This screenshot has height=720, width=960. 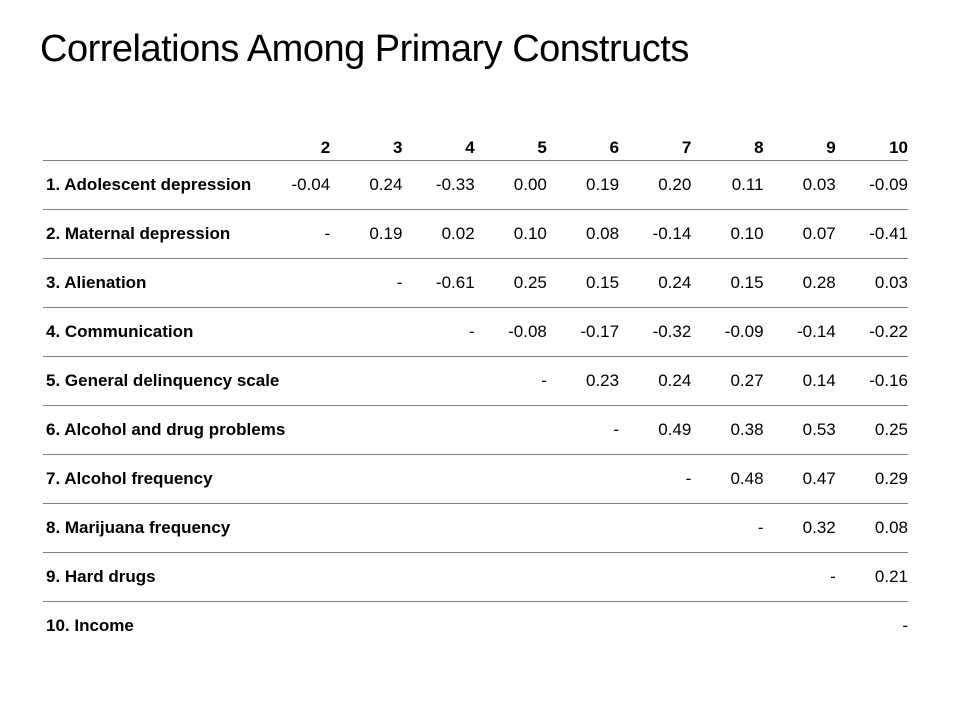 What do you see at coordinates (799, 430) in the screenshot?
I see `correlation-cell: 0.53` at bounding box center [799, 430].